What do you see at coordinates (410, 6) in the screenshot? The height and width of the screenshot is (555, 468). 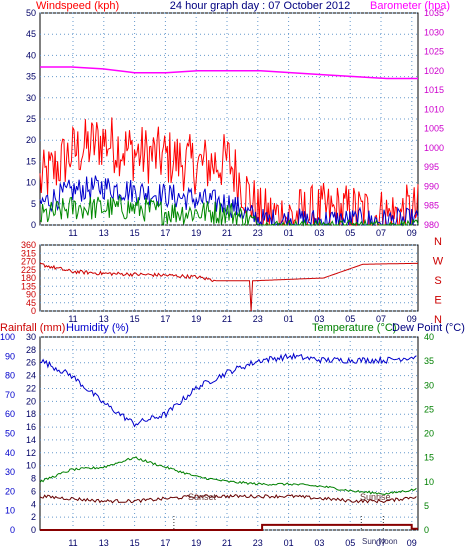 I see `barometer-axis-label: Barometer (hpa)` at bounding box center [410, 6].